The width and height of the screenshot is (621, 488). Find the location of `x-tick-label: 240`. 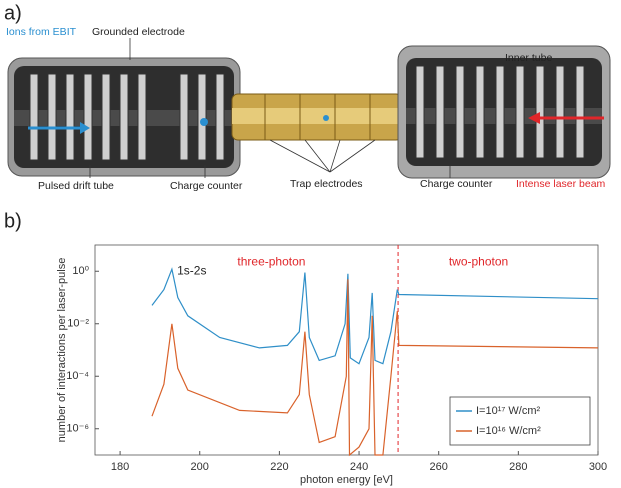

x-tick-label: 240 is located at coordinates (359, 467).